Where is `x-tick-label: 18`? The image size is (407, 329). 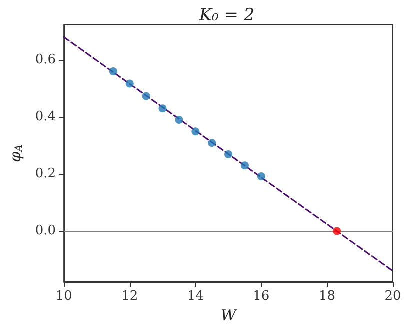 x-tick-label: 18 is located at coordinates (327, 296).